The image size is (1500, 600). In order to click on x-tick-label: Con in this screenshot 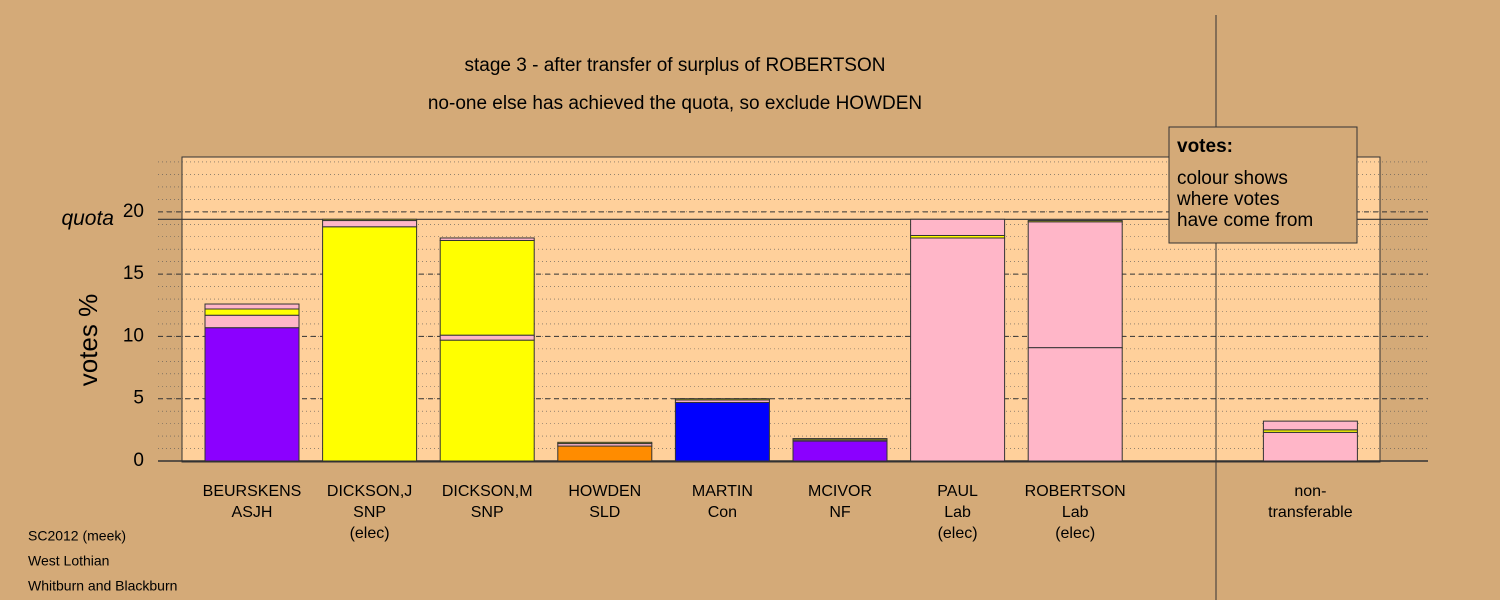, I will do `click(722, 512)`.